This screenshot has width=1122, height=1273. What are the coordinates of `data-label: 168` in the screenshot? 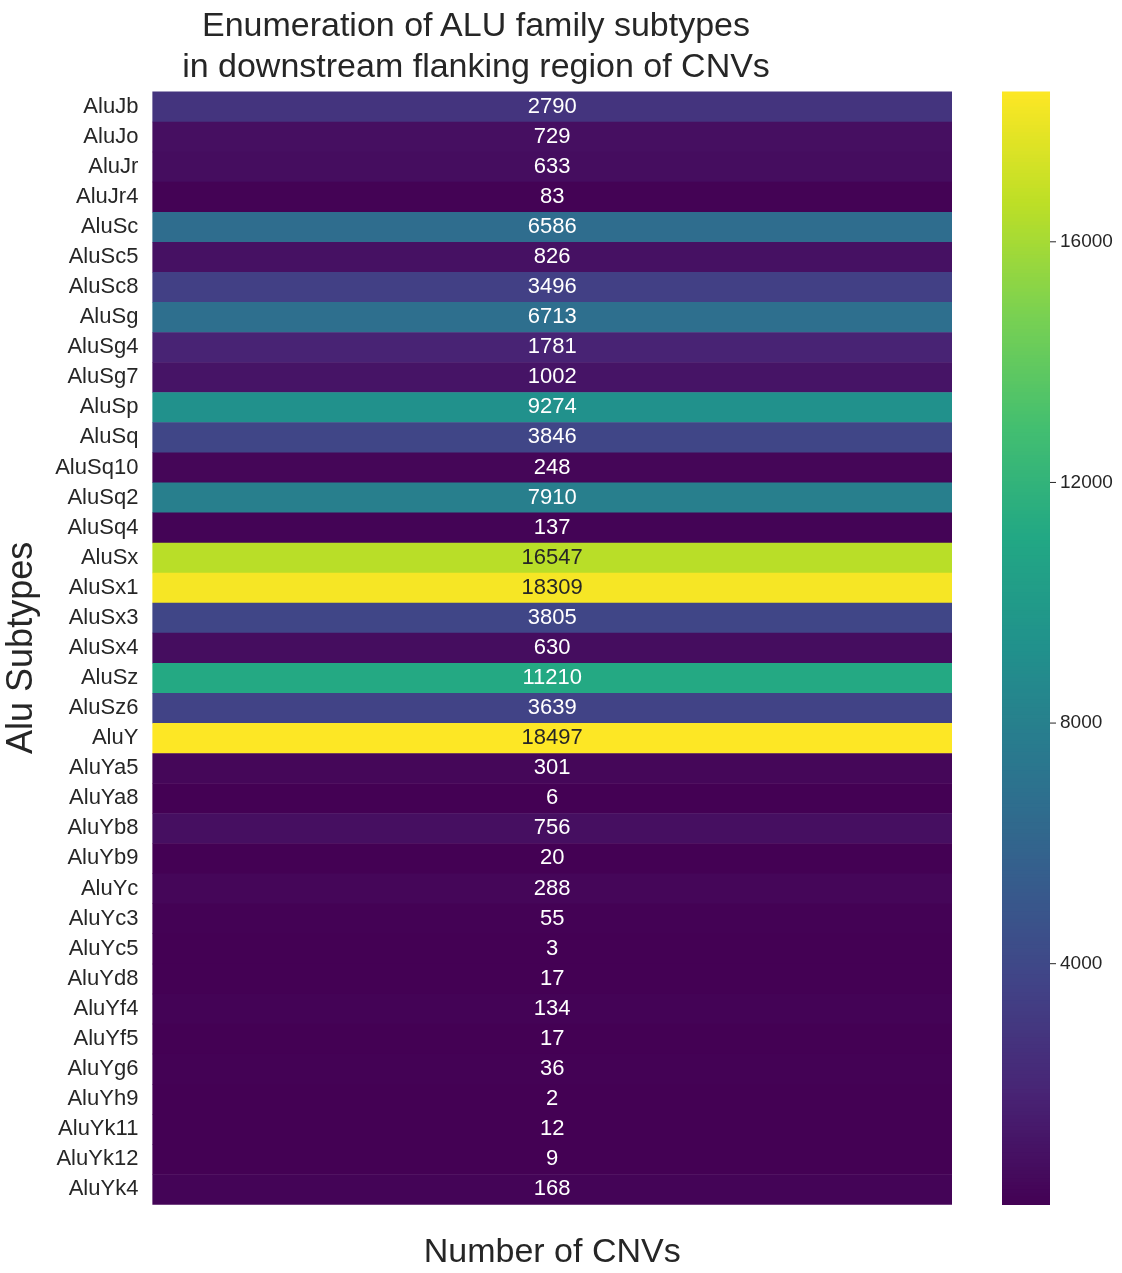 It's located at (552, 1188).